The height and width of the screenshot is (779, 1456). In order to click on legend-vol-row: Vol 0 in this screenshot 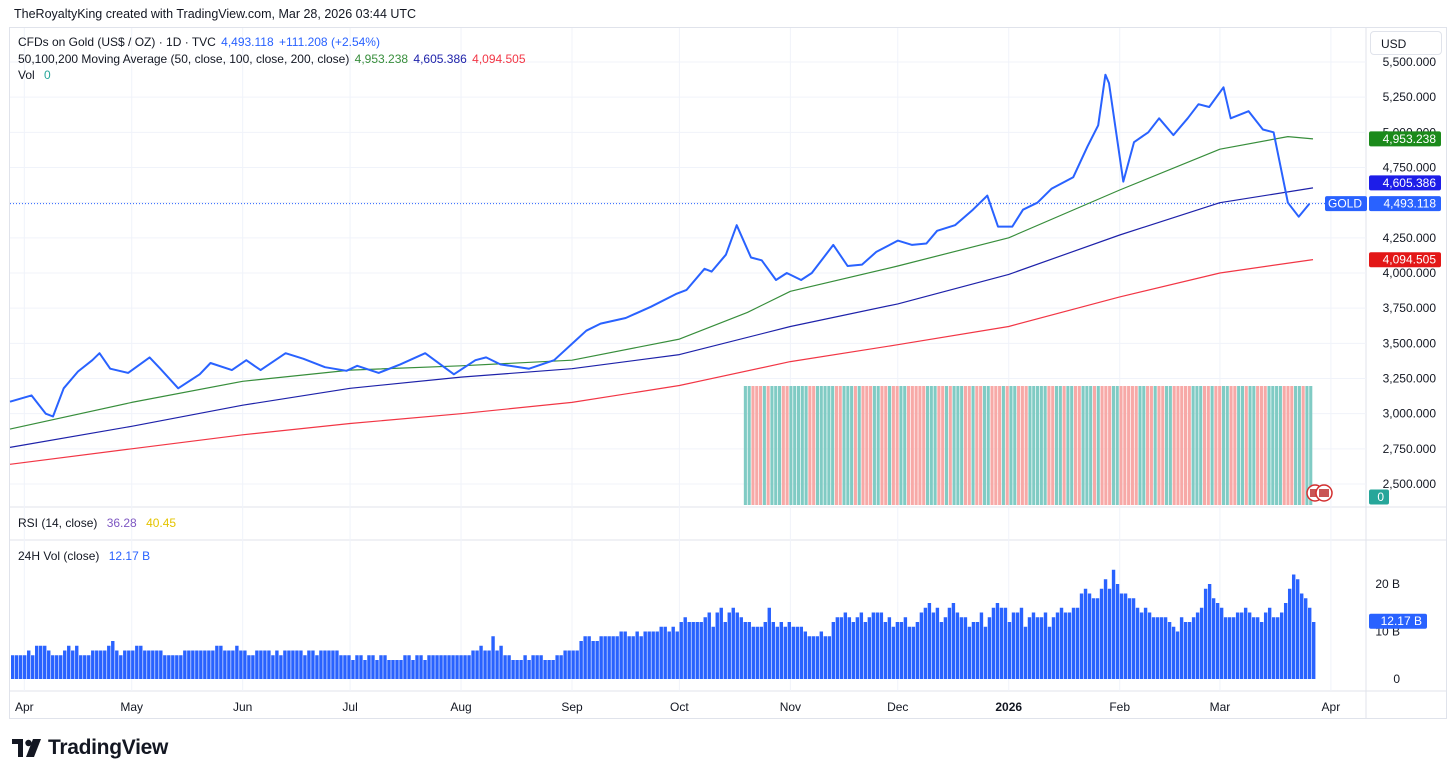, I will do `click(35, 75)`.